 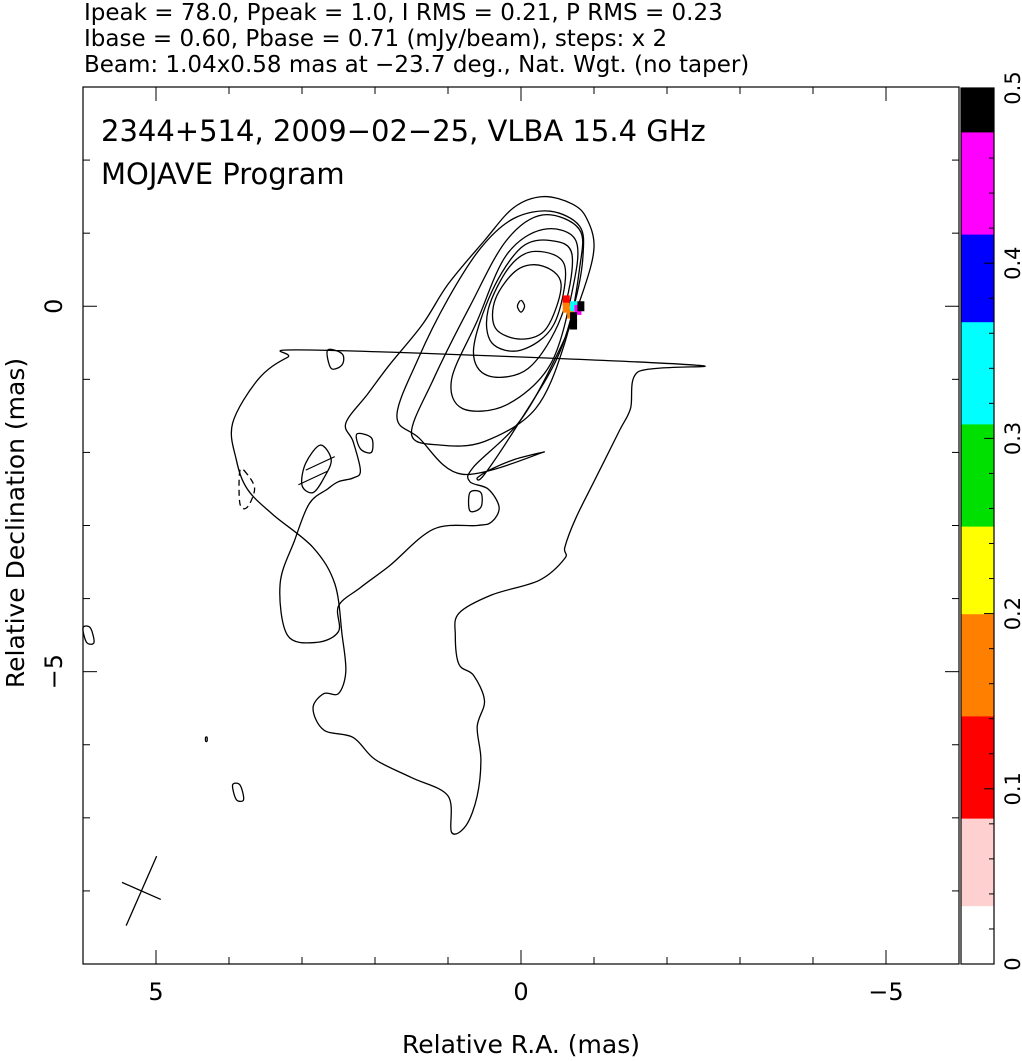 I want to click on contour-knot-f, so click(x=88, y=635).